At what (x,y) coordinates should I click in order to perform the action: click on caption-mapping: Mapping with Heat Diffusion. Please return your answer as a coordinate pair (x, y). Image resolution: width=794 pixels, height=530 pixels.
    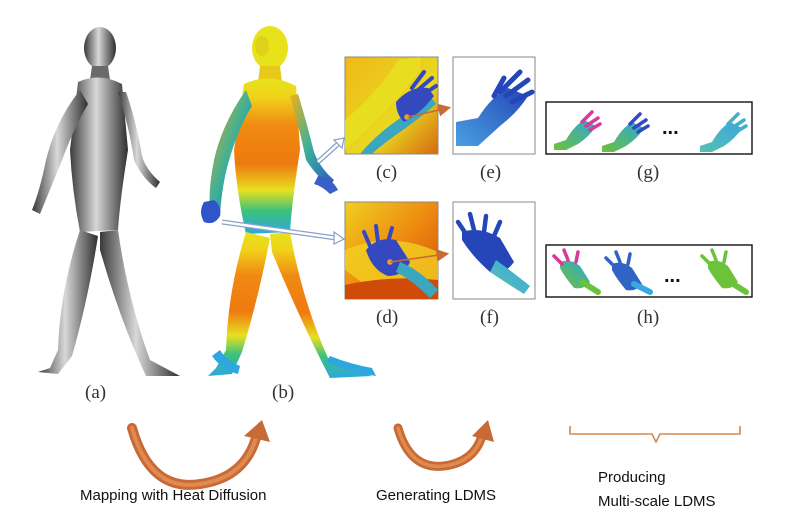
    Looking at the image, I should click on (173, 495).